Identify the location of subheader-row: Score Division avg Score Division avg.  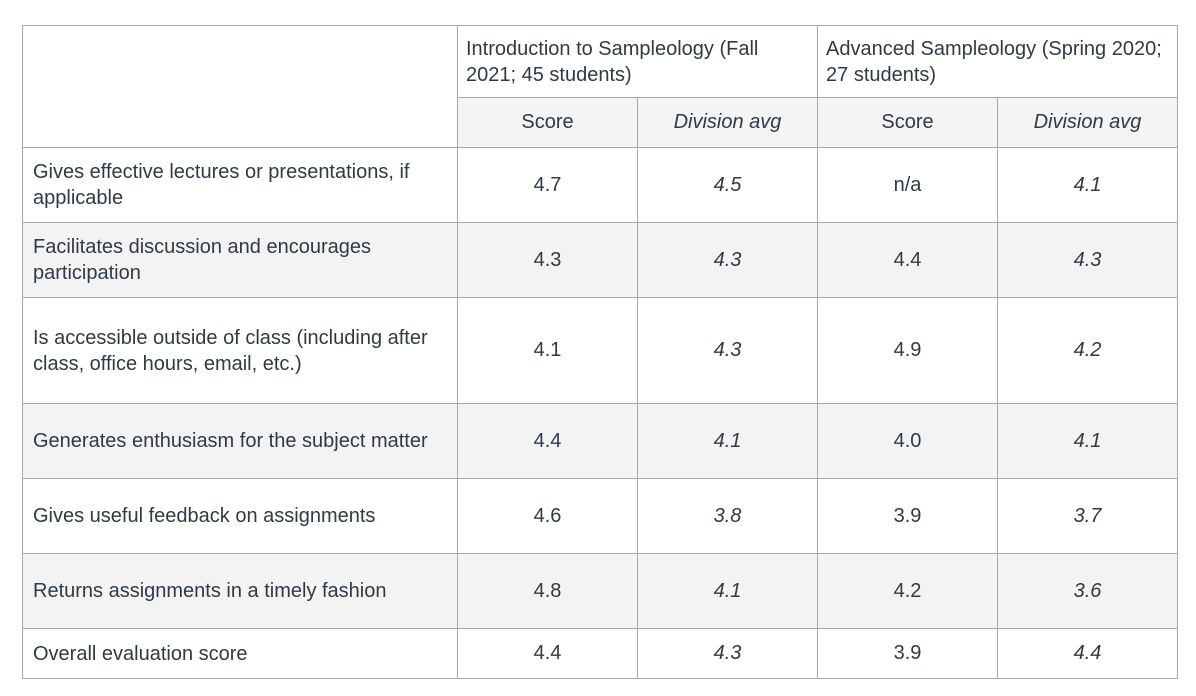
(601, 122).